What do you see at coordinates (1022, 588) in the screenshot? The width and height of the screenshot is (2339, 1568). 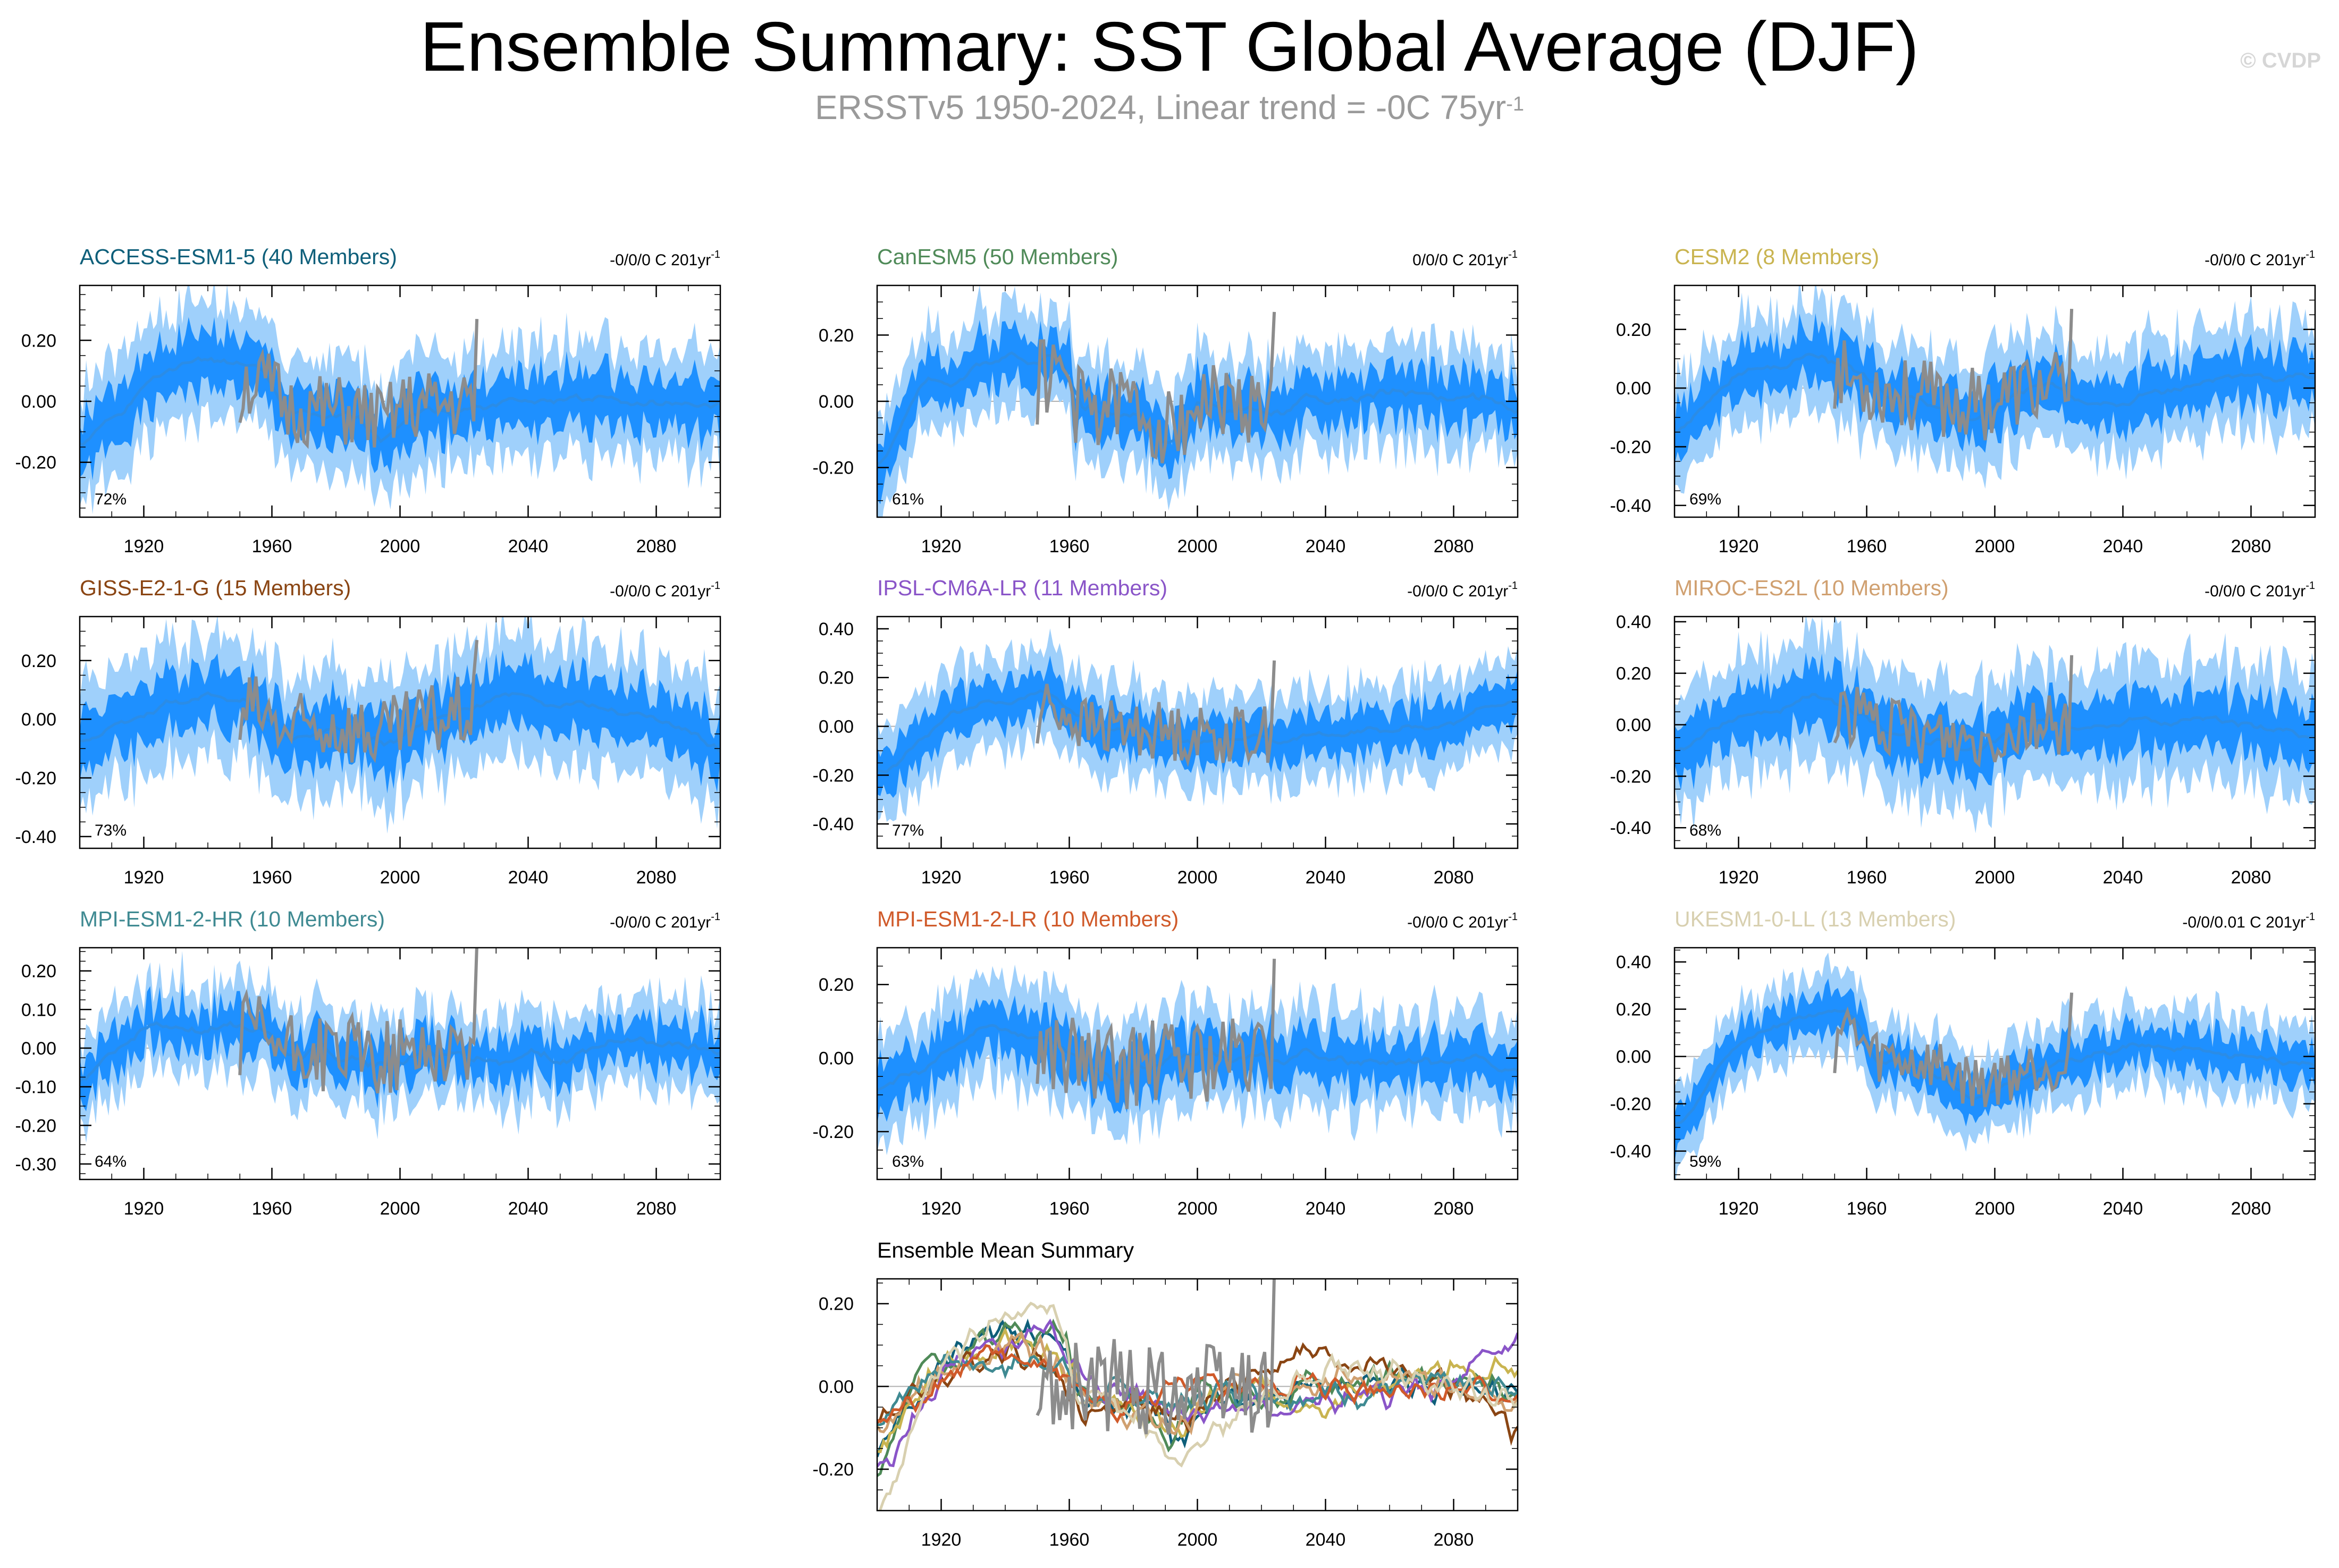 I see `panel-title: IPSL-CM6A-LR (11 Members)` at bounding box center [1022, 588].